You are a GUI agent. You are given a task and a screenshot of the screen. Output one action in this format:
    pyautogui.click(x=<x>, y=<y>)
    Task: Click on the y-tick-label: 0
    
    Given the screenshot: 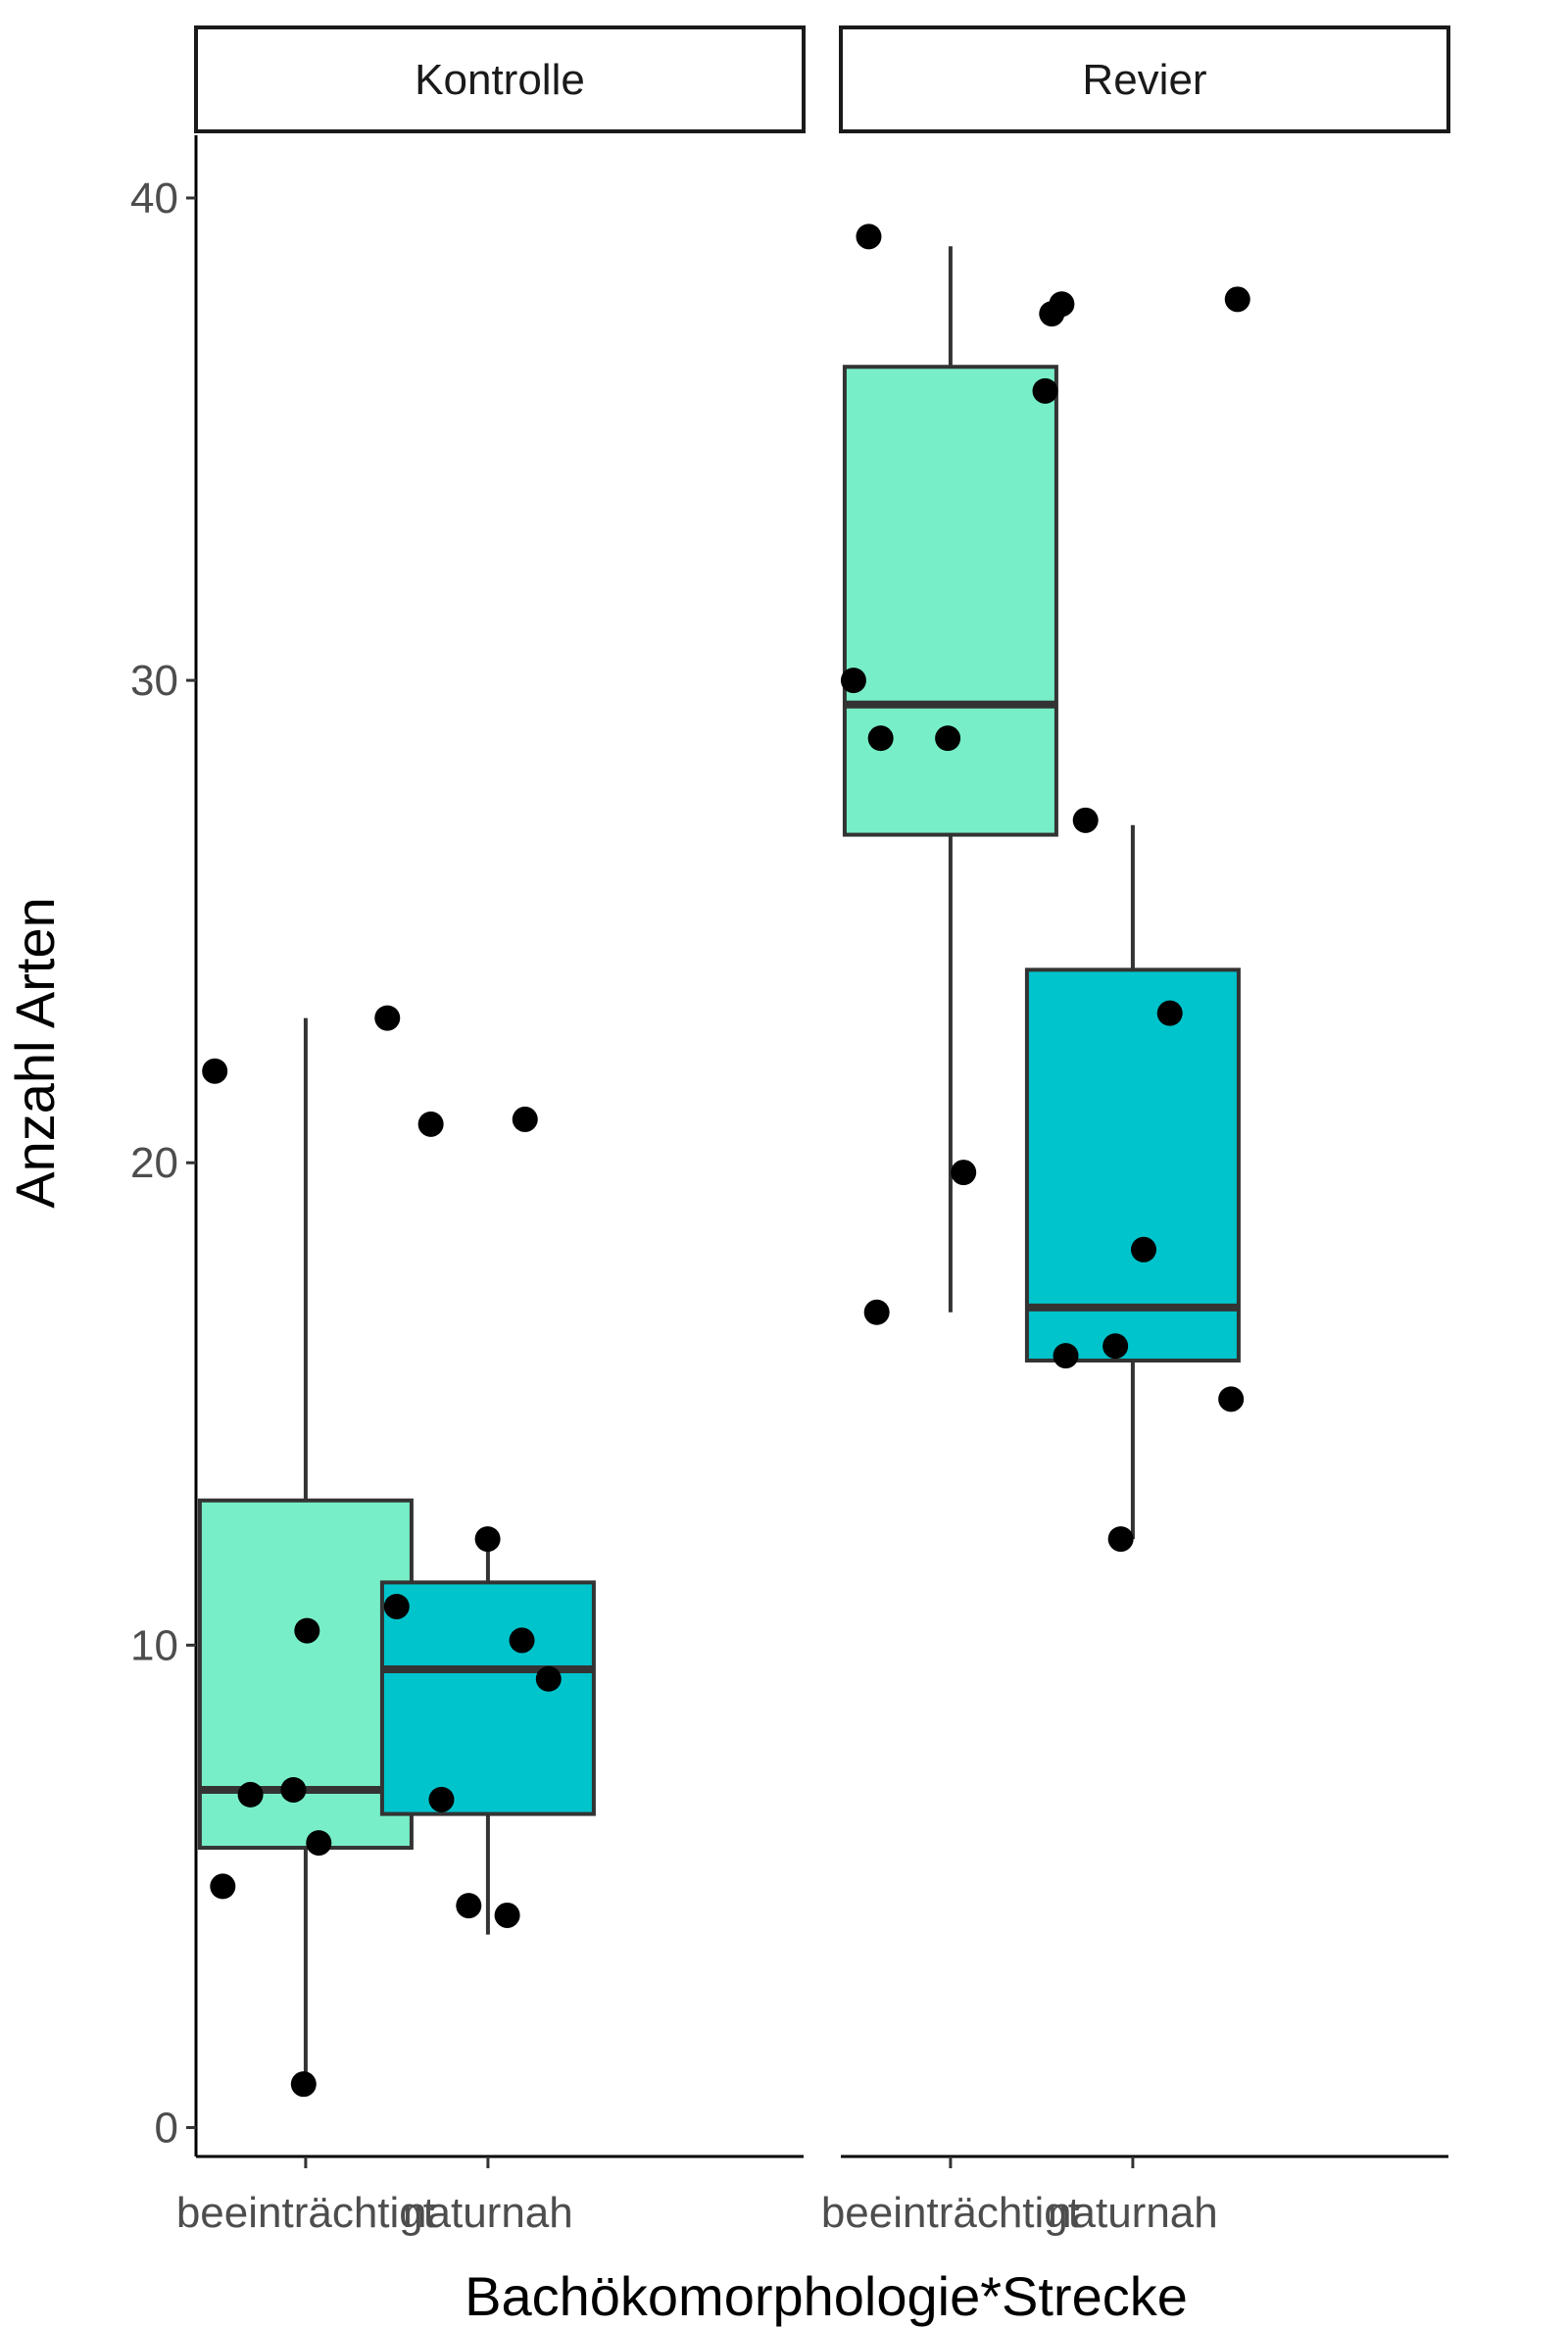 What is the action you would take?
    pyautogui.click(x=166, y=2128)
    